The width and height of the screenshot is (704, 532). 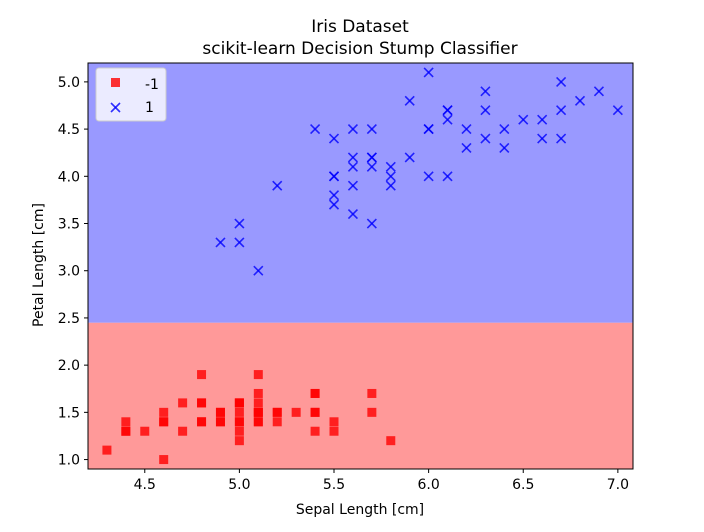 What do you see at coordinates (334, 485) in the screenshot?
I see `x-tick-label: 5.5` at bounding box center [334, 485].